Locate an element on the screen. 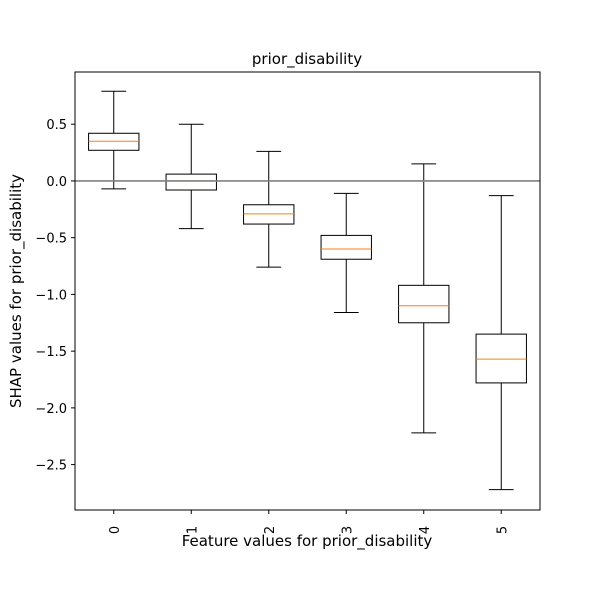 This screenshot has height=600, width=600. y-tick-label: −0.5 is located at coordinates (51, 239).